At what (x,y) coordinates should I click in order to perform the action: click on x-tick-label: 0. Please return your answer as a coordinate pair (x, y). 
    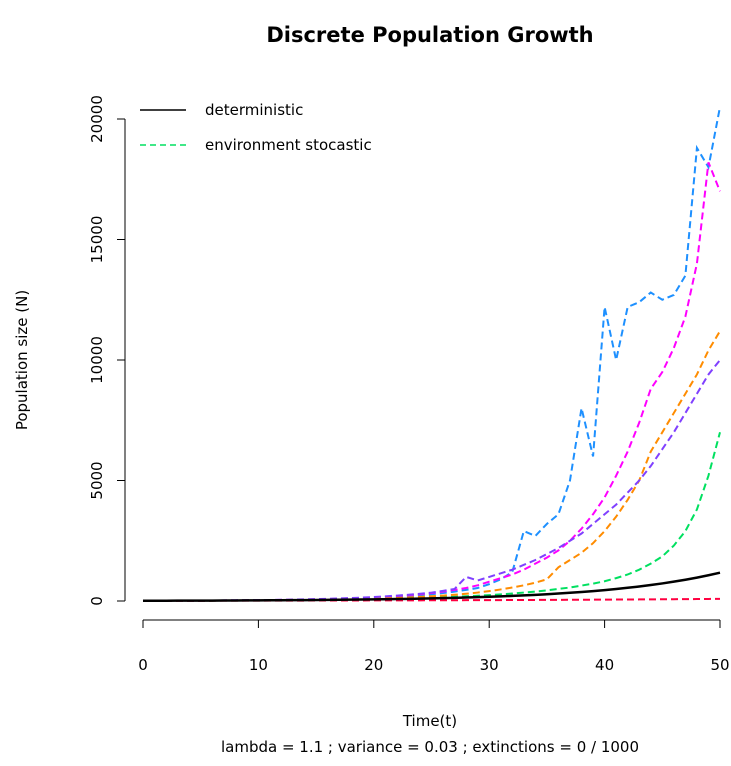
    Looking at the image, I should click on (143, 665).